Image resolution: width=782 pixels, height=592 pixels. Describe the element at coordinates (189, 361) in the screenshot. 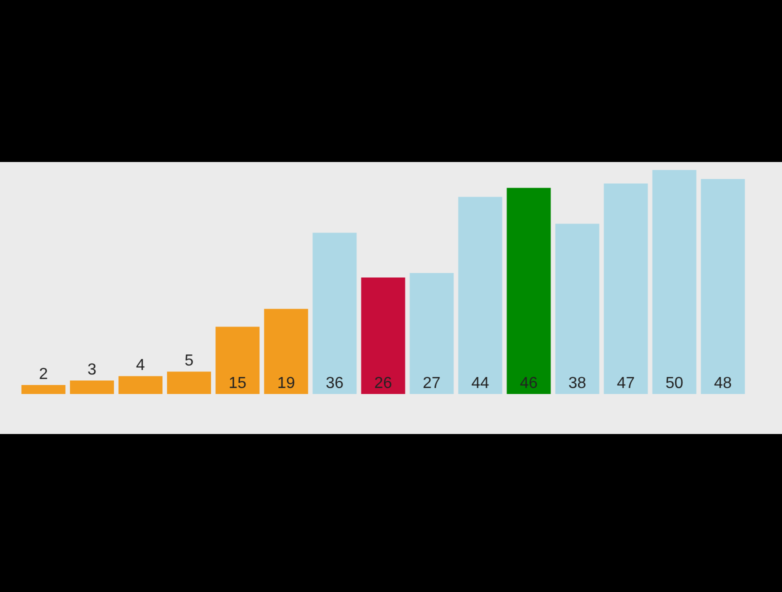

I see `data-label: 5` at that location.